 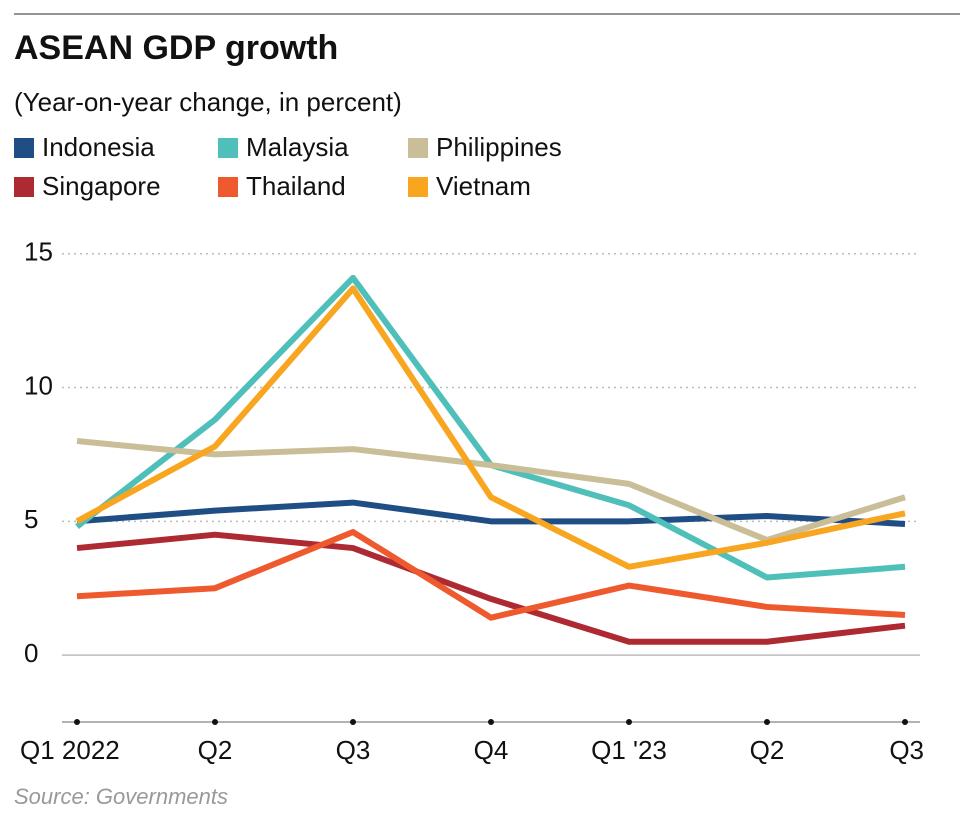 What do you see at coordinates (629, 750) in the screenshot?
I see `x-tick-label: Q1 '23` at bounding box center [629, 750].